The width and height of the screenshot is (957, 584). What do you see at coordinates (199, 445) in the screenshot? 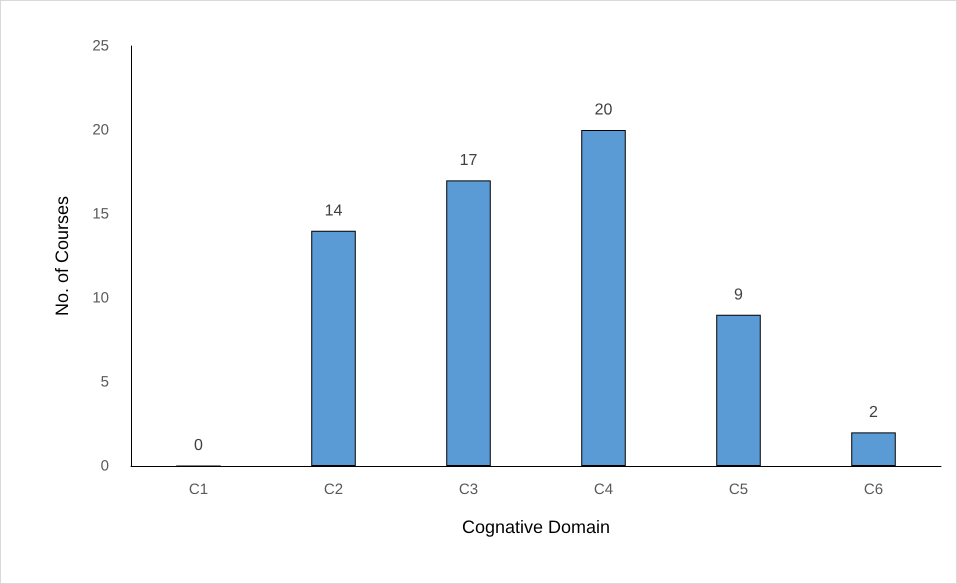
I see `data-label: 0` at bounding box center [199, 445].